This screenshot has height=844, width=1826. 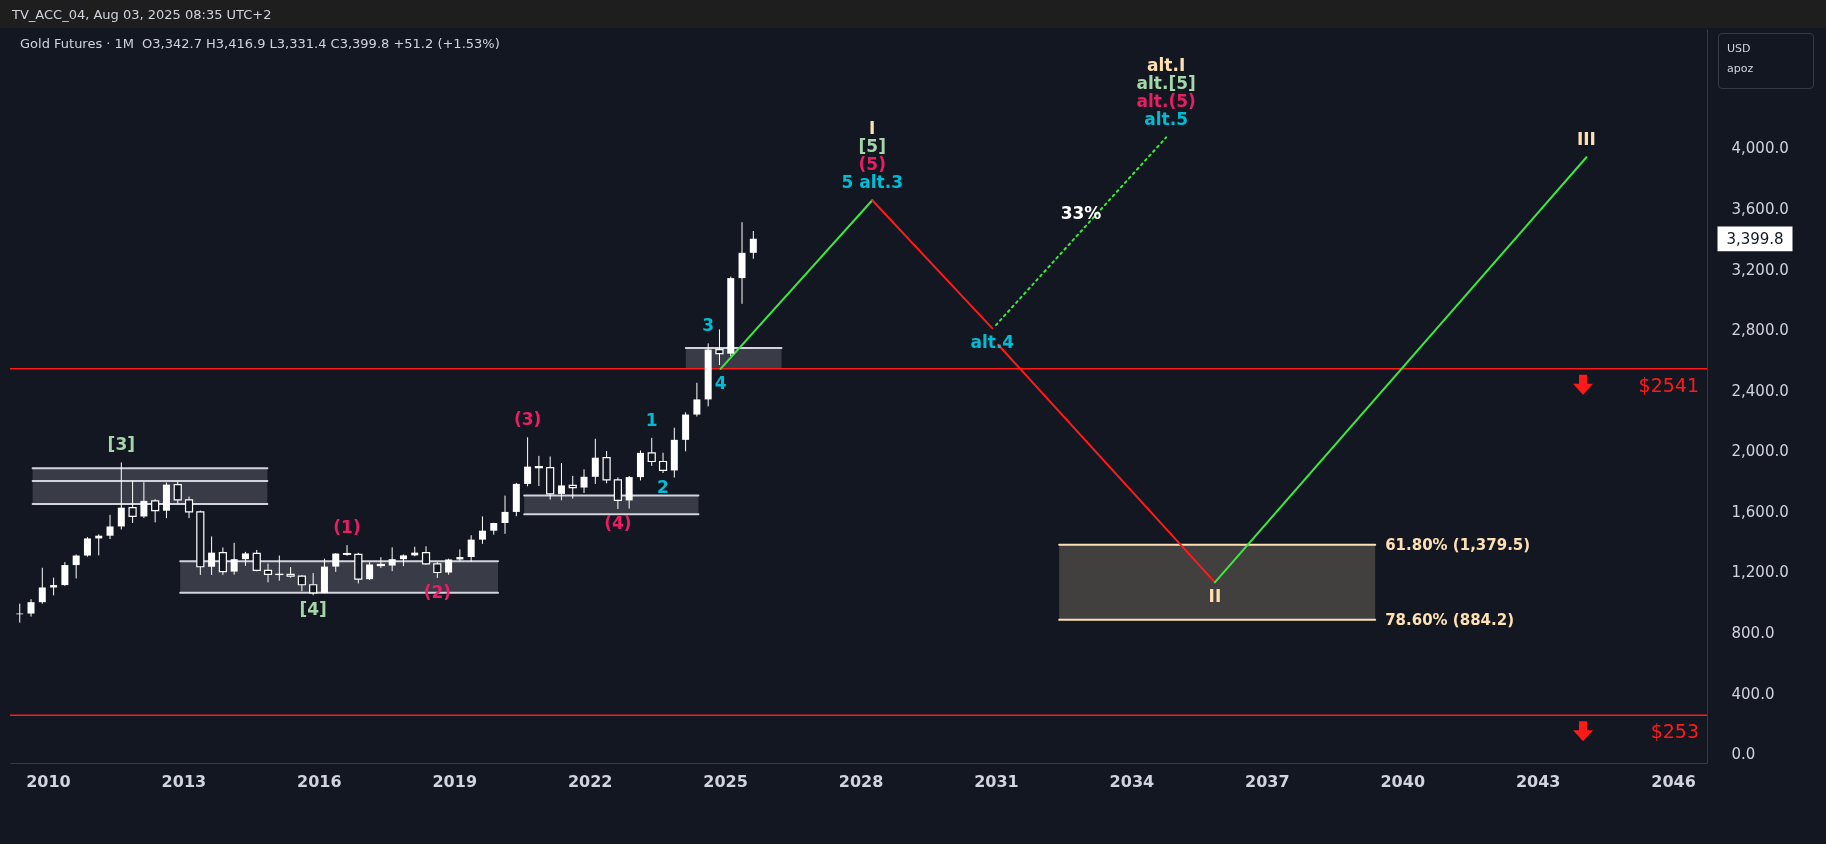 I want to click on x-tick-label: 2022, so click(x=590, y=781).